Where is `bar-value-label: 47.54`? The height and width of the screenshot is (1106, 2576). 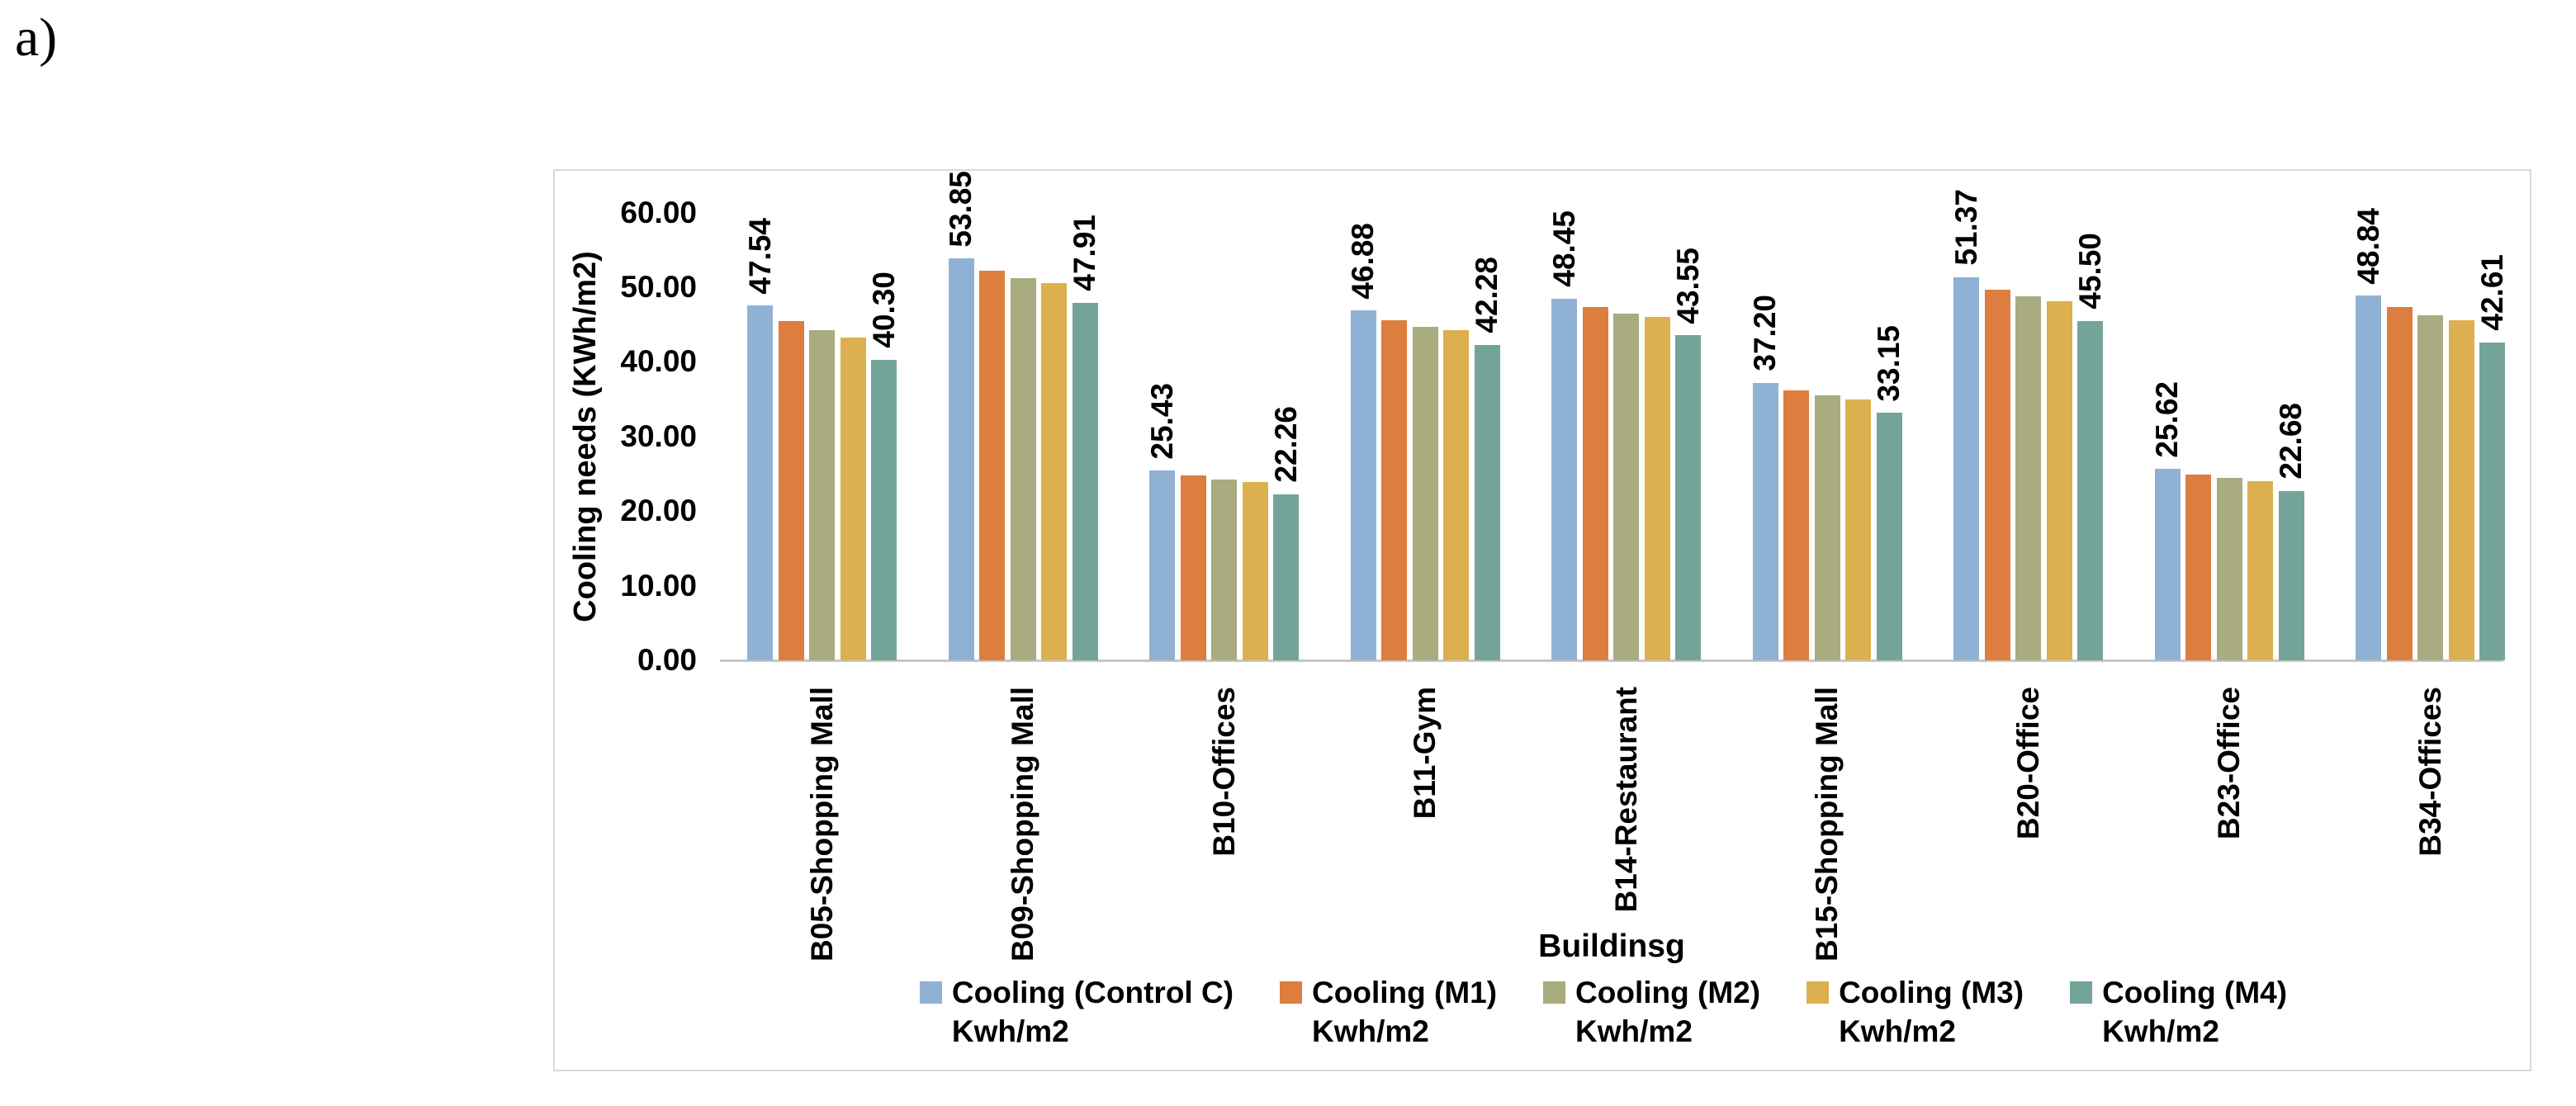 bar-value-label: 47.54 is located at coordinates (759, 256).